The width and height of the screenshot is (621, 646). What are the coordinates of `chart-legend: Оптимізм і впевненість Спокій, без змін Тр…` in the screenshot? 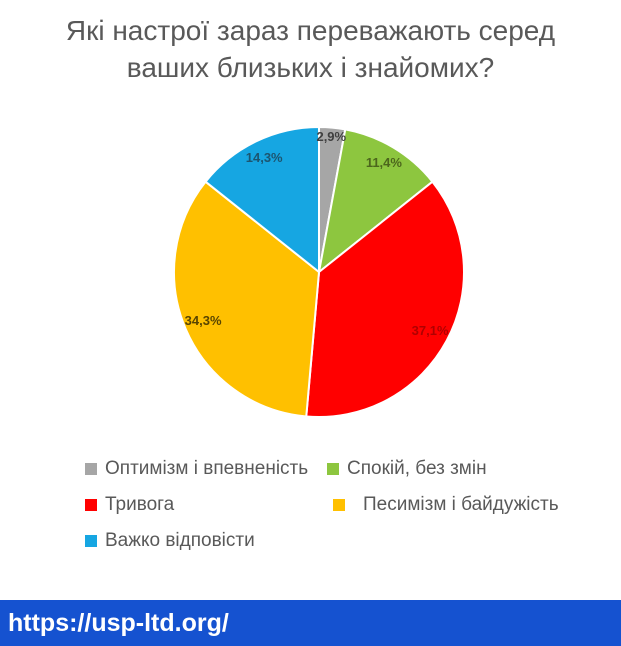 It's located at (322, 505).